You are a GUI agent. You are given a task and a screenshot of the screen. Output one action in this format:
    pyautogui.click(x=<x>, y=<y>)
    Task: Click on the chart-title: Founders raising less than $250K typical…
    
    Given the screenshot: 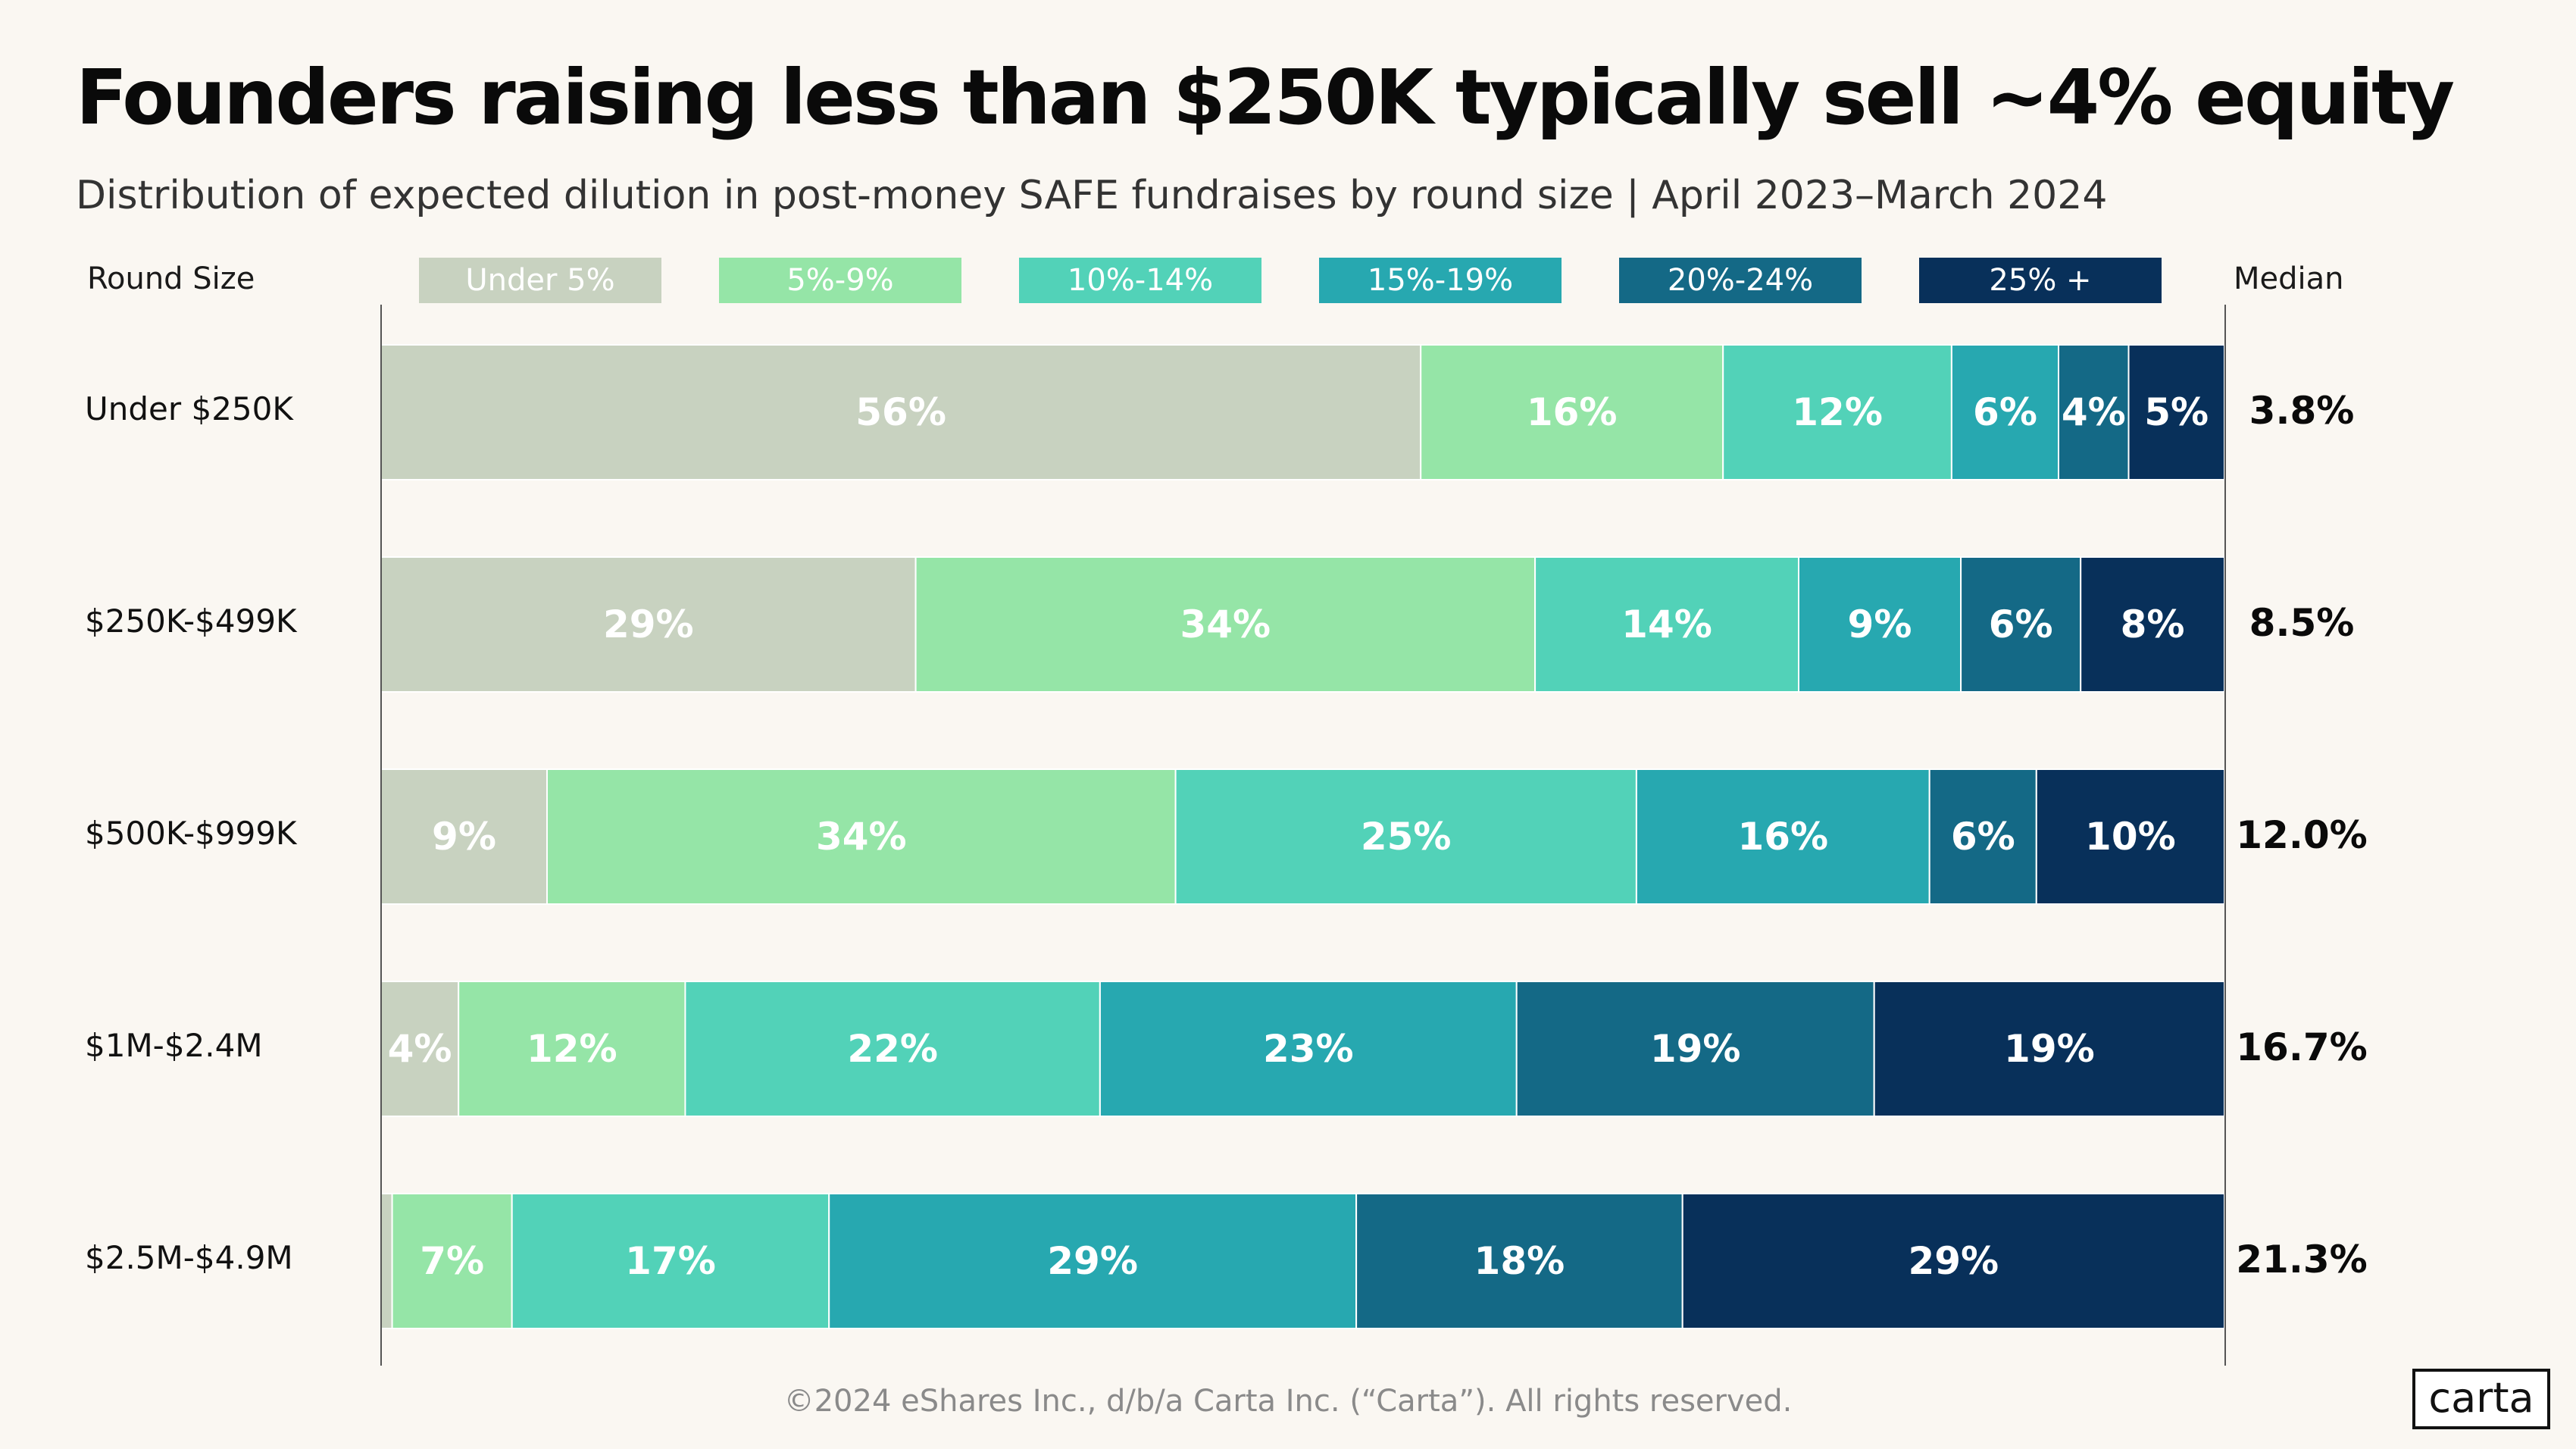 What is the action you would take?
    pyautogui.click(x=1265, y=98)
    